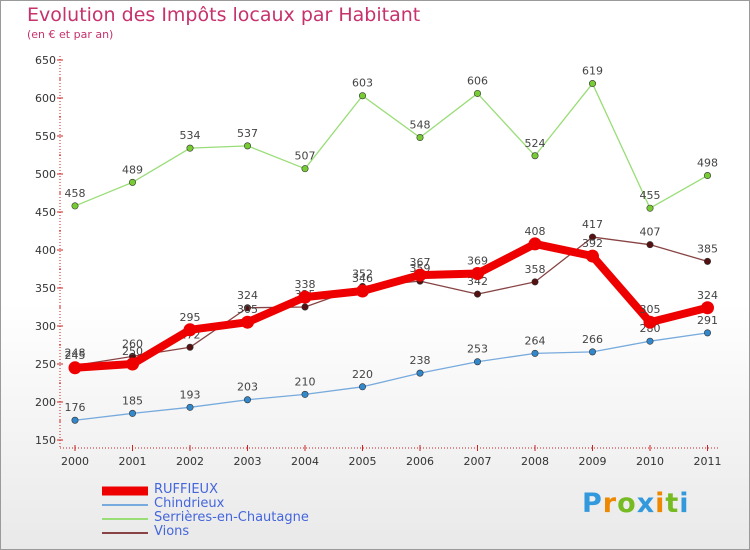  What do you see at coordinates (45, 288) in the screenshot?
I see `y-tick-label: 350` at bounding box center [45, 288].